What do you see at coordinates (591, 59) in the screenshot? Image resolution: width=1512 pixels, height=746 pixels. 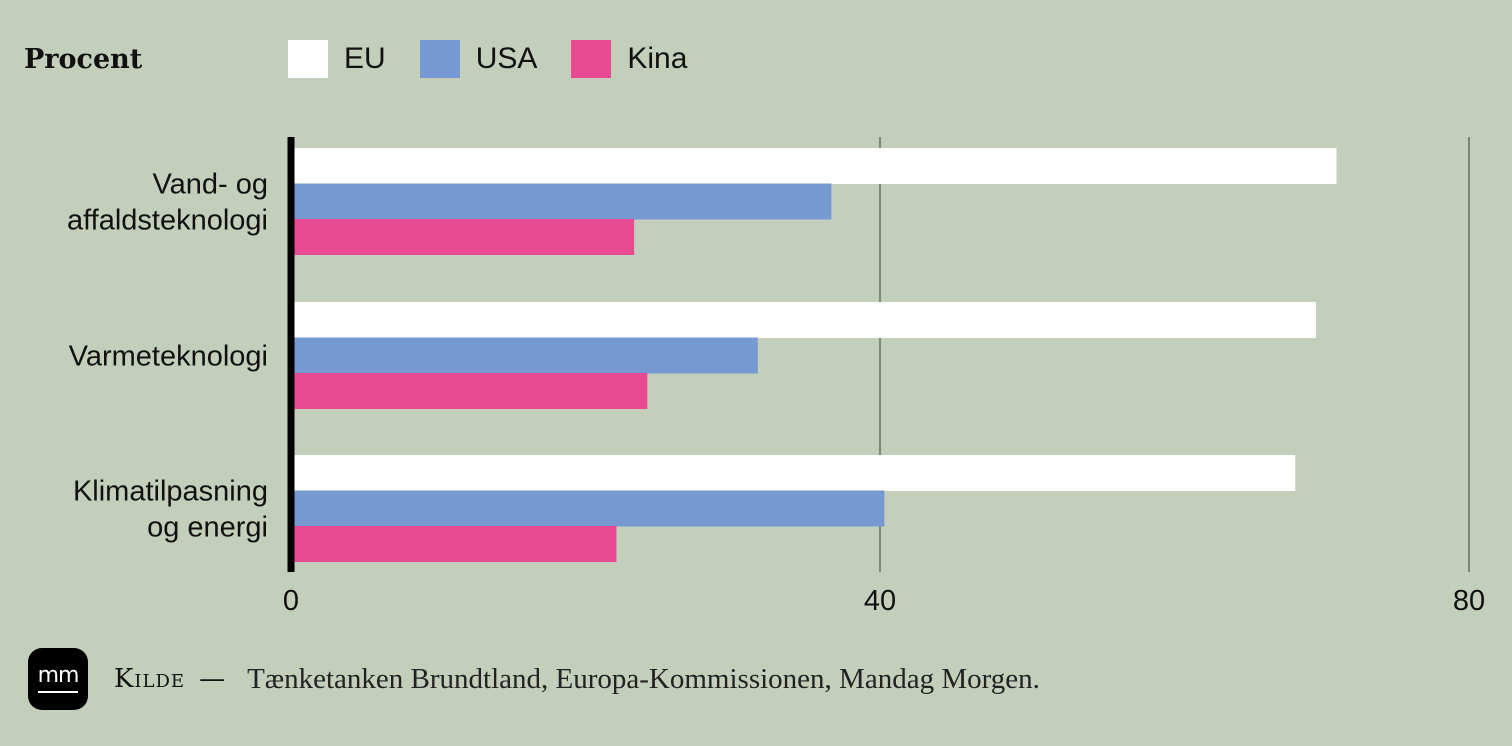 I see `legend-swatch-kina` at bounding box center [591, 59].